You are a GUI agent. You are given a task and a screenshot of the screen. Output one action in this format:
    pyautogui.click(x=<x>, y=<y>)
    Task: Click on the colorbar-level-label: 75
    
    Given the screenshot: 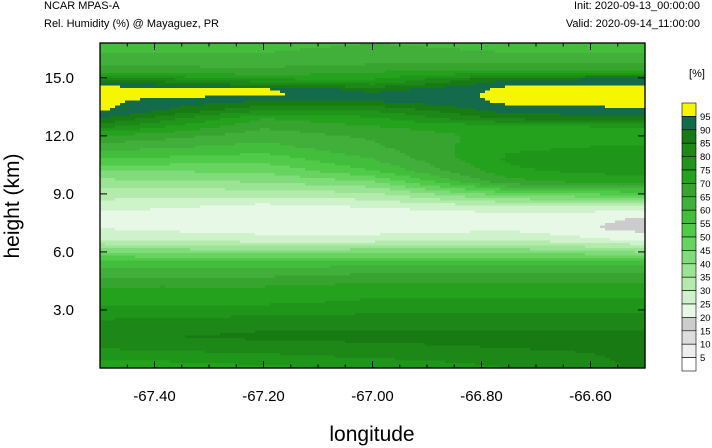 What is the action you would take?
    pyautogui.click(x=705, y=171)
    